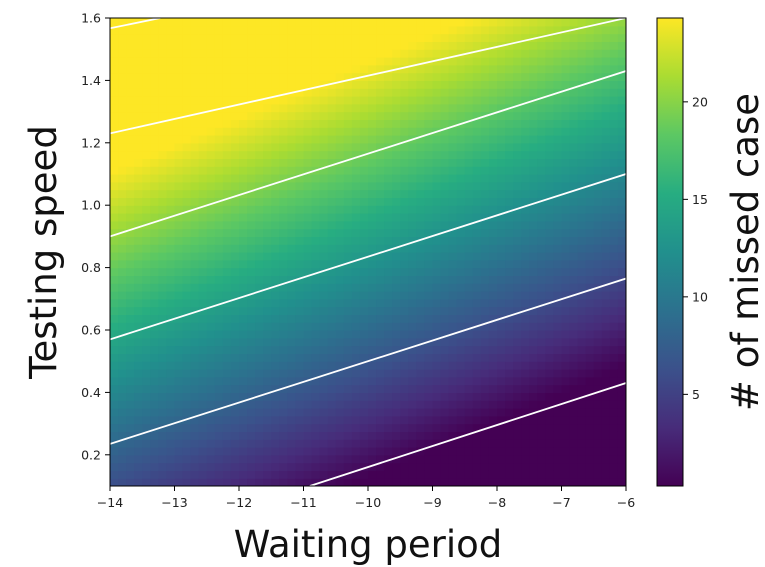  I want to click on colorbar-tick-label: 15, so click(700, 199).